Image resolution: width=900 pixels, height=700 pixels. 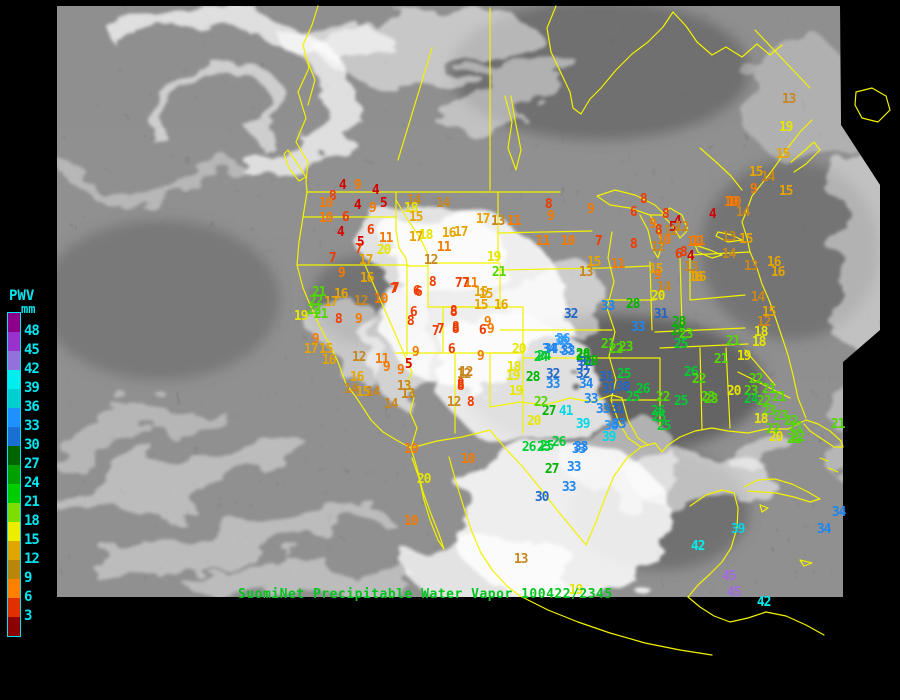 What do you see at coordinates (700, 330) in the screenshot?
I see `ky-border` at bounding box center [700, 330].